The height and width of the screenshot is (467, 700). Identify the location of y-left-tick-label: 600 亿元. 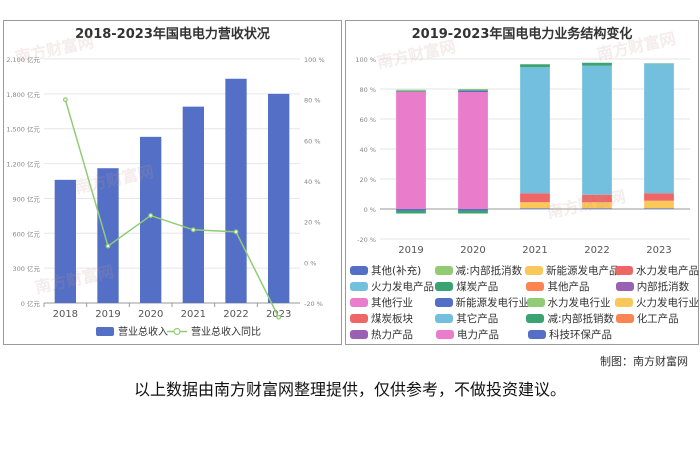
(27, 233).